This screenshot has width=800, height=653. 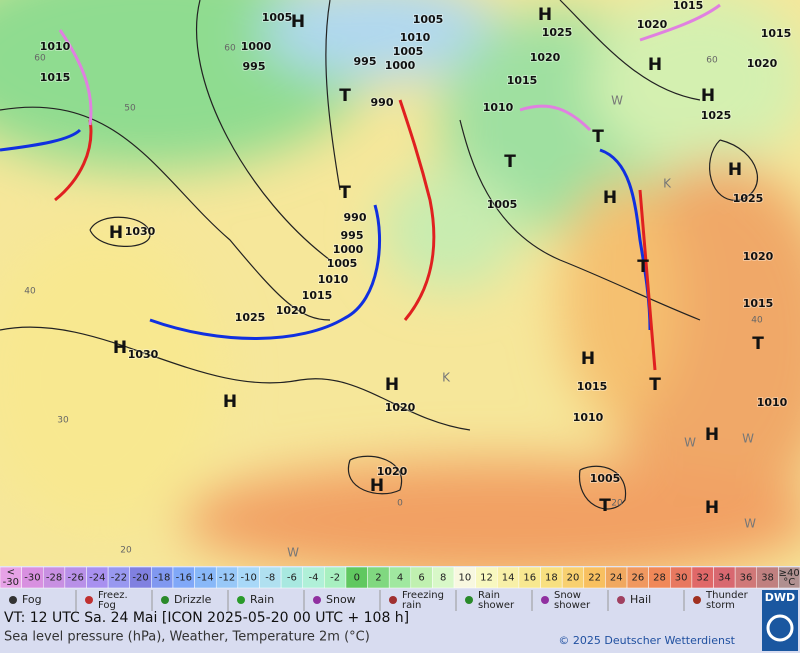 I want to click on scale-label: -22, so click(x=119, y=578).